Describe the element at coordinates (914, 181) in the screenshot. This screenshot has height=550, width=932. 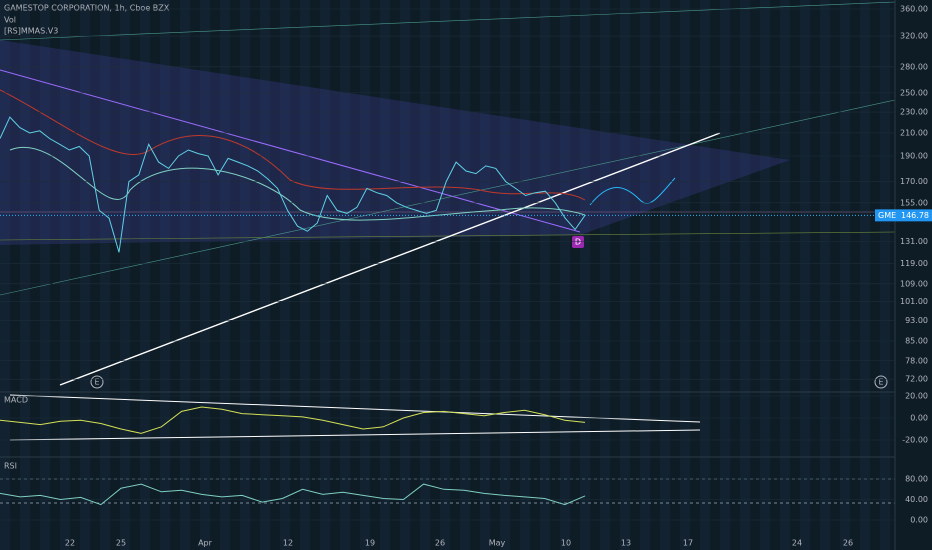
I see `y-tick-label: 170.00` at that location.